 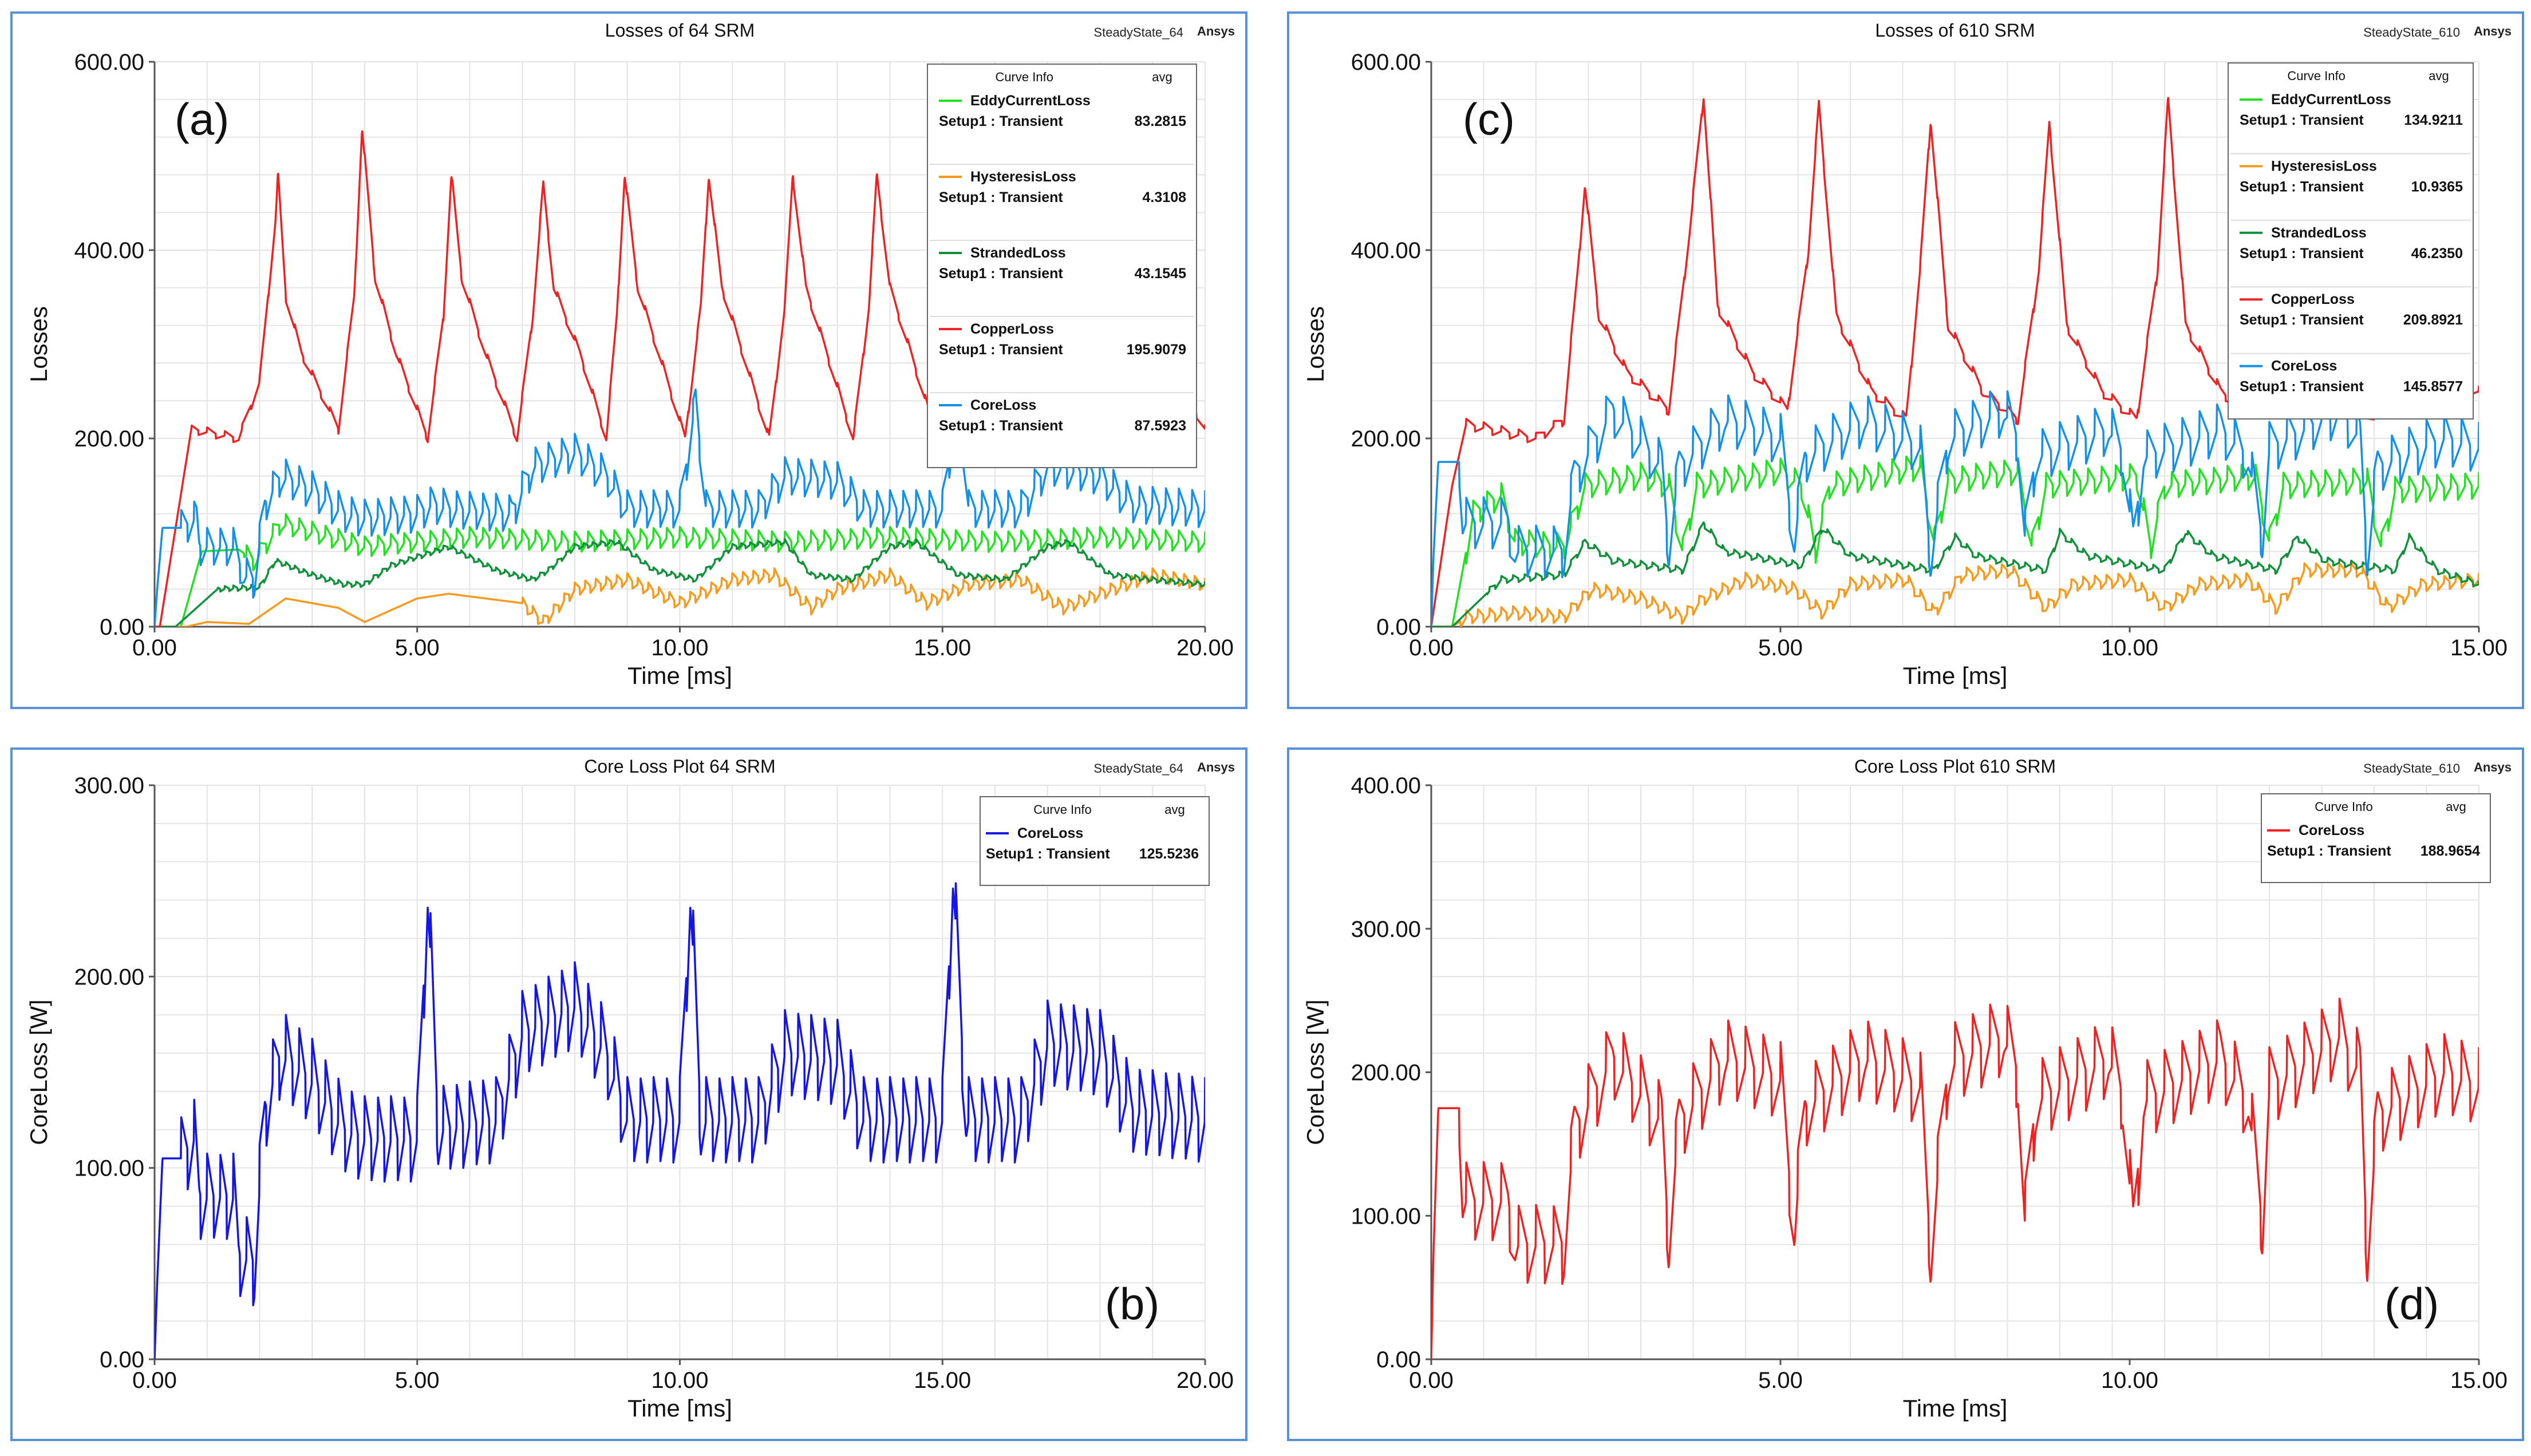 What do you see at coordinates (1160, 121) in the screenshot?
I see `legend-avg-value: 83.2815` at bounding box center [1160, 121].